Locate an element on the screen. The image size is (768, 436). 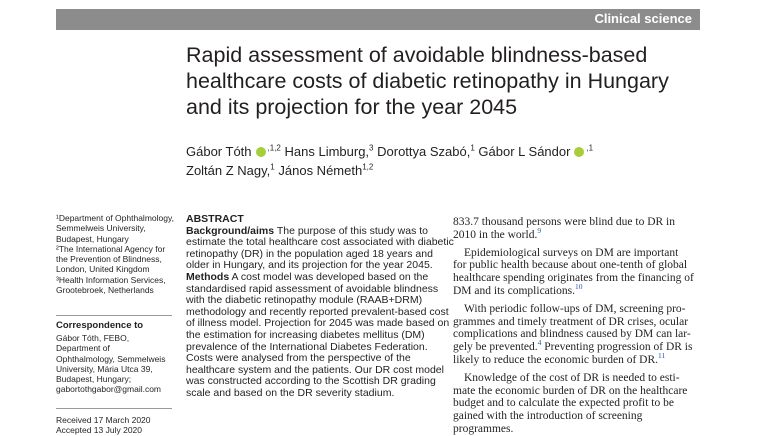
reference-link: 11 is located at coordinates (662, 356).